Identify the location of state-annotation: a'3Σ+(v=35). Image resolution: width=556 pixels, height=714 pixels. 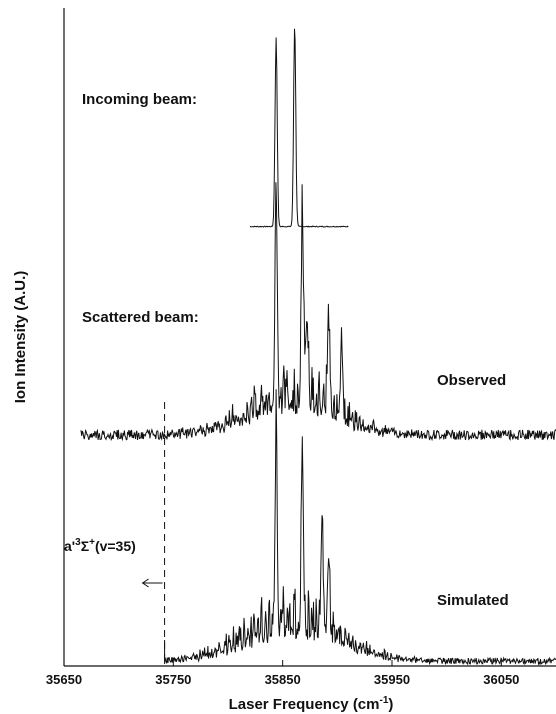
(100, 545).